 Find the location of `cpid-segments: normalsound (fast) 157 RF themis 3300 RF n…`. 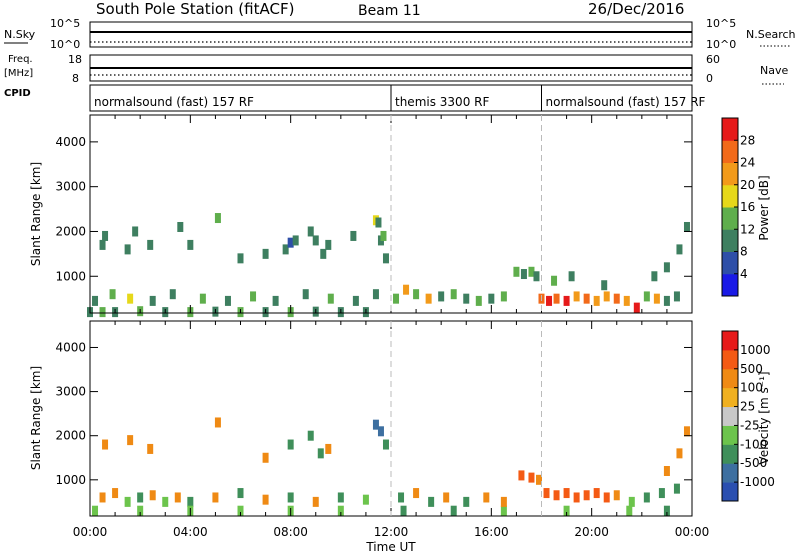

cpid-segments: normalsound (fast) 157 RF themis 3300 RF n… is located at coordinates (400, 98).